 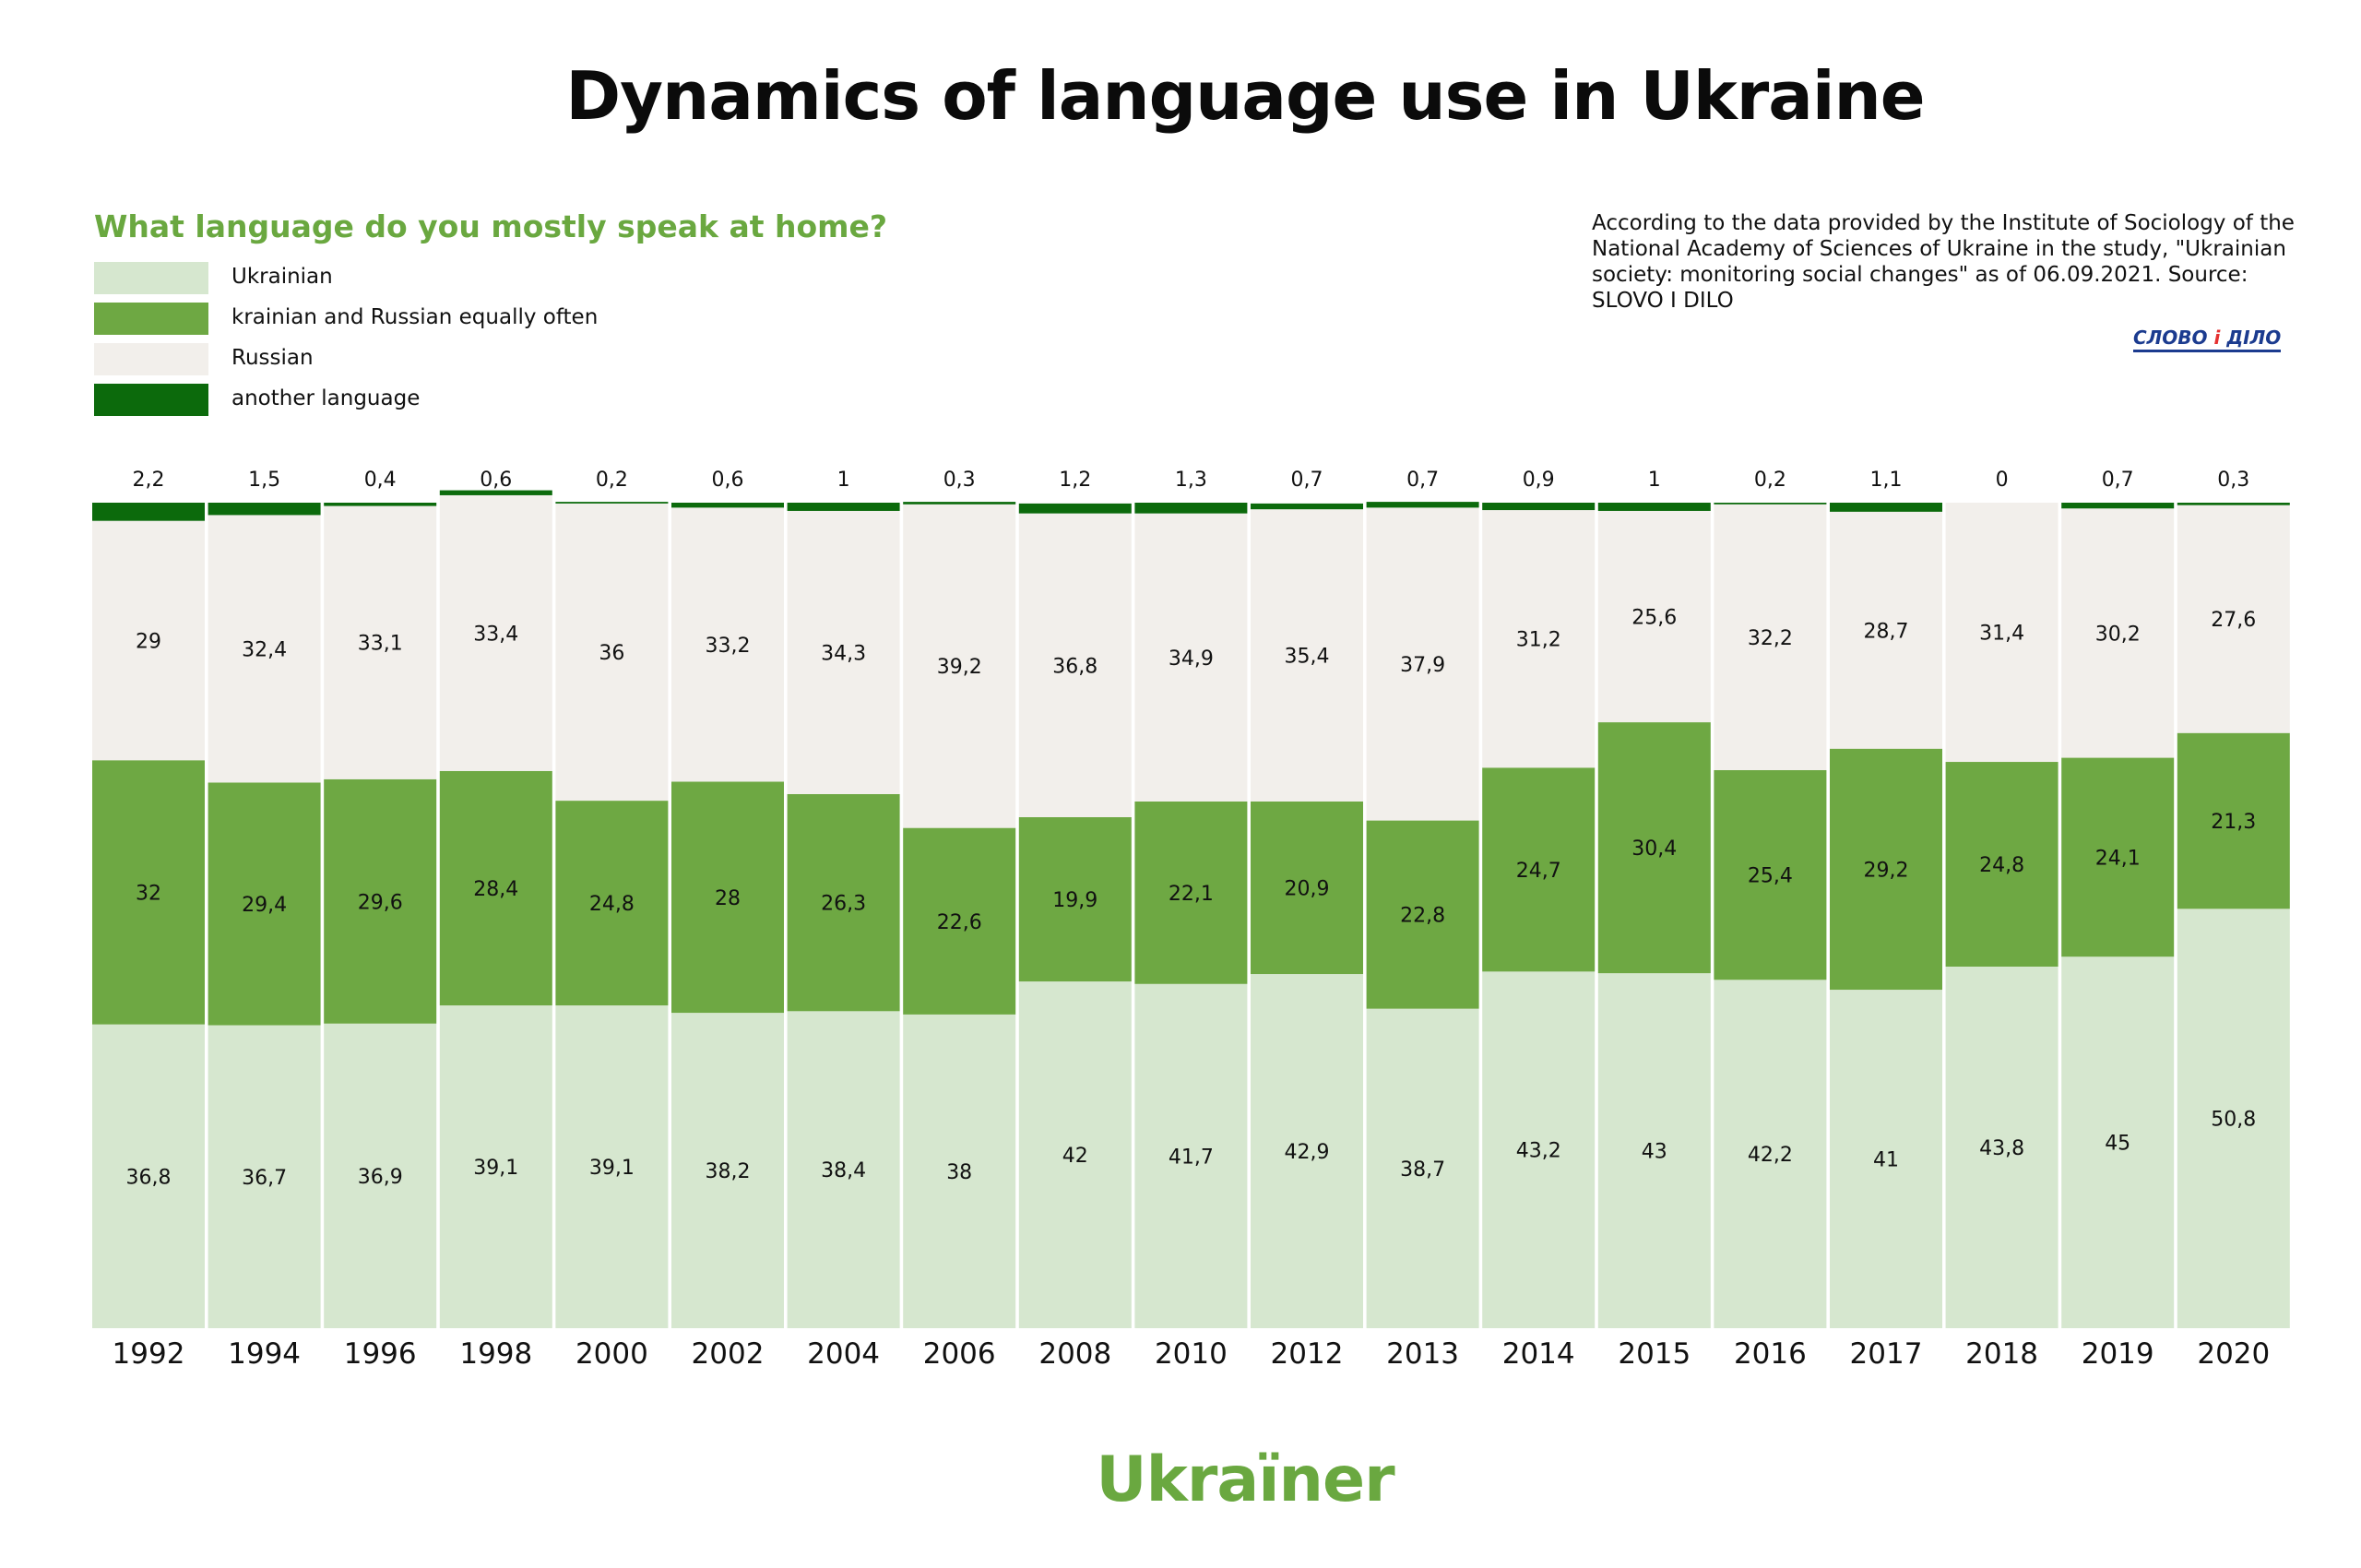 What do you see at coordinates (2233, 1118) in the screenshot?
I see `bar-ukrainian-2020` at bounding box center [2233, 1118].